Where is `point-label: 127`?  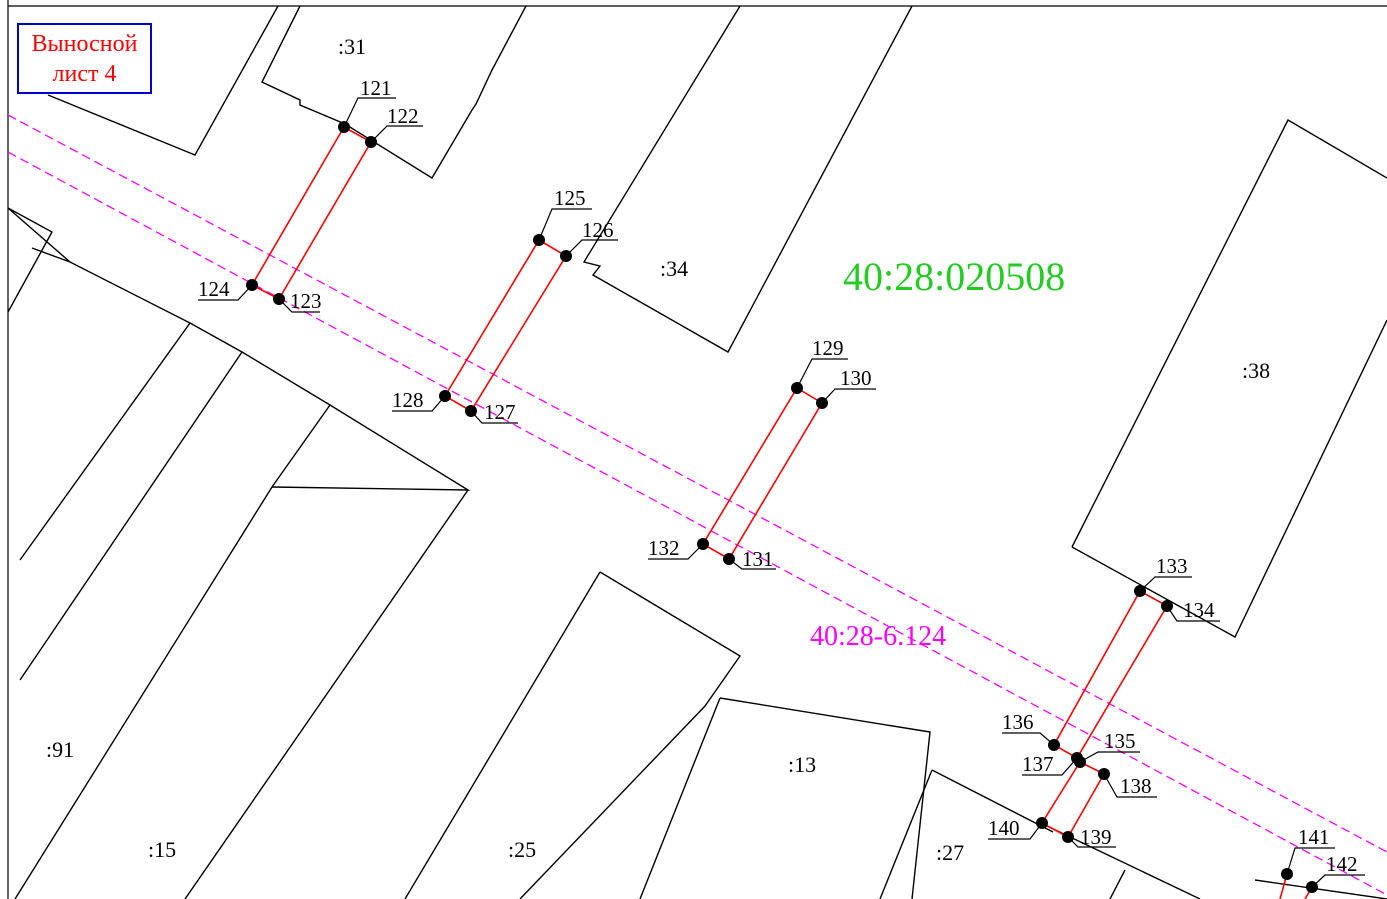
point-label: 127 is located at coordinates (500, 412).